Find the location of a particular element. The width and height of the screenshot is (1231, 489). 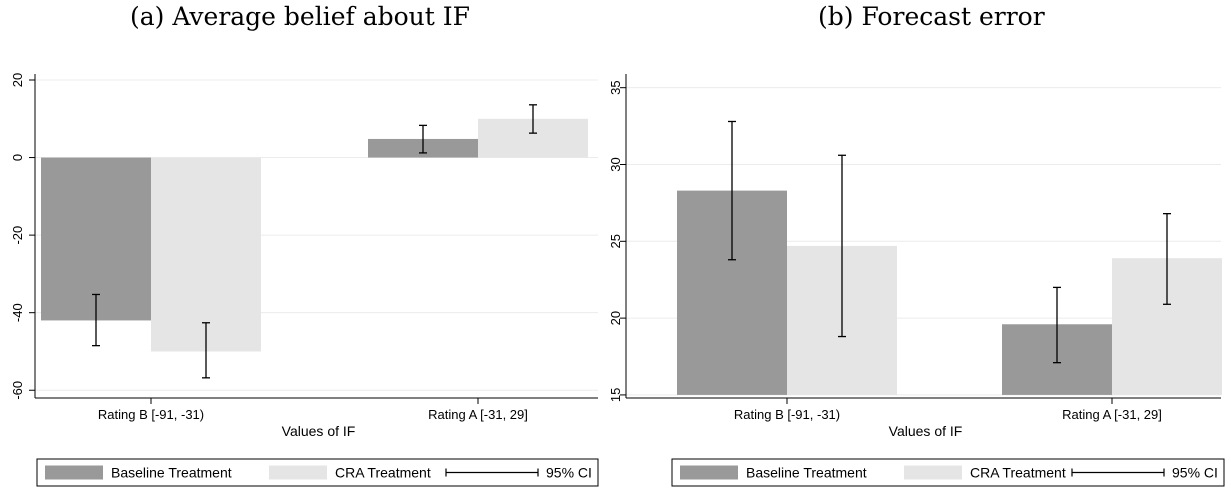

y-tick-label: -60 is located at coordinates (17, 390).